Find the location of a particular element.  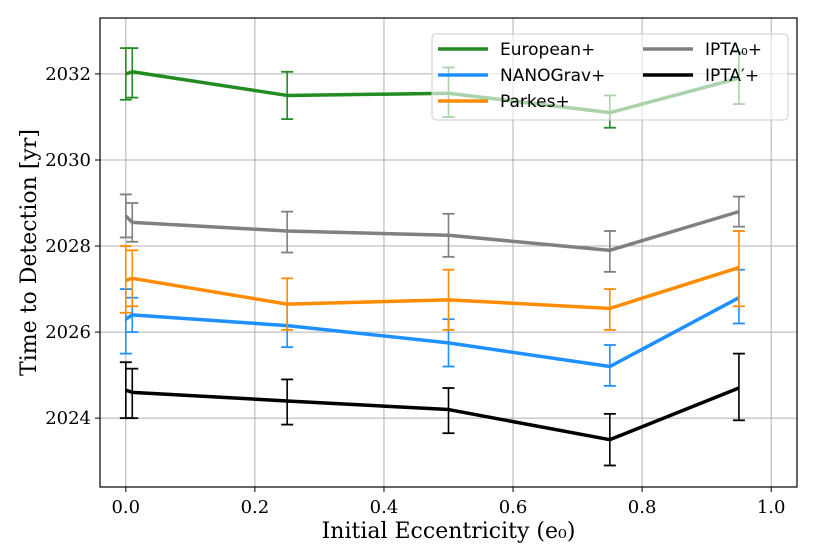

y-tick-label: 2028 is located at coordinates (68, 246).